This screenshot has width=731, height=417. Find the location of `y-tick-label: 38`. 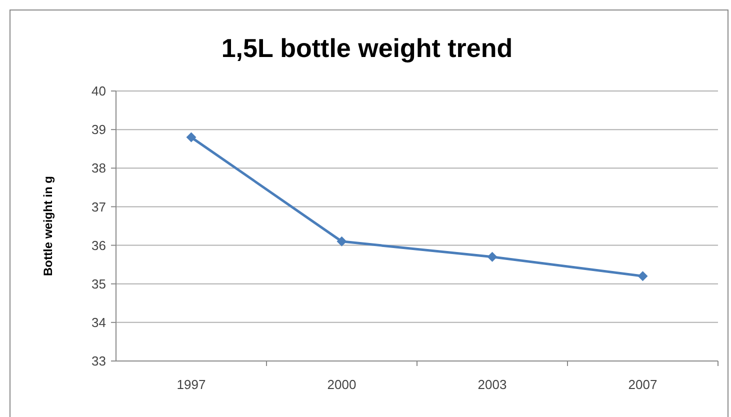

y-tick-label: 38 is located at coordinates (99, 168).